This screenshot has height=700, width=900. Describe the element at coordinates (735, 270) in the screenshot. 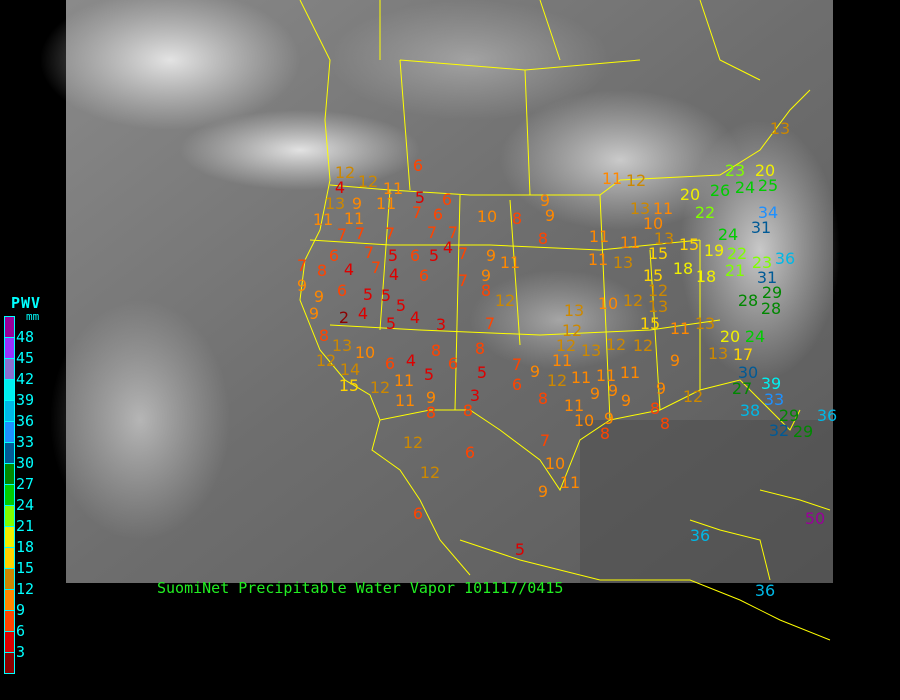

I see `station-pwv-value: 21` at that location.